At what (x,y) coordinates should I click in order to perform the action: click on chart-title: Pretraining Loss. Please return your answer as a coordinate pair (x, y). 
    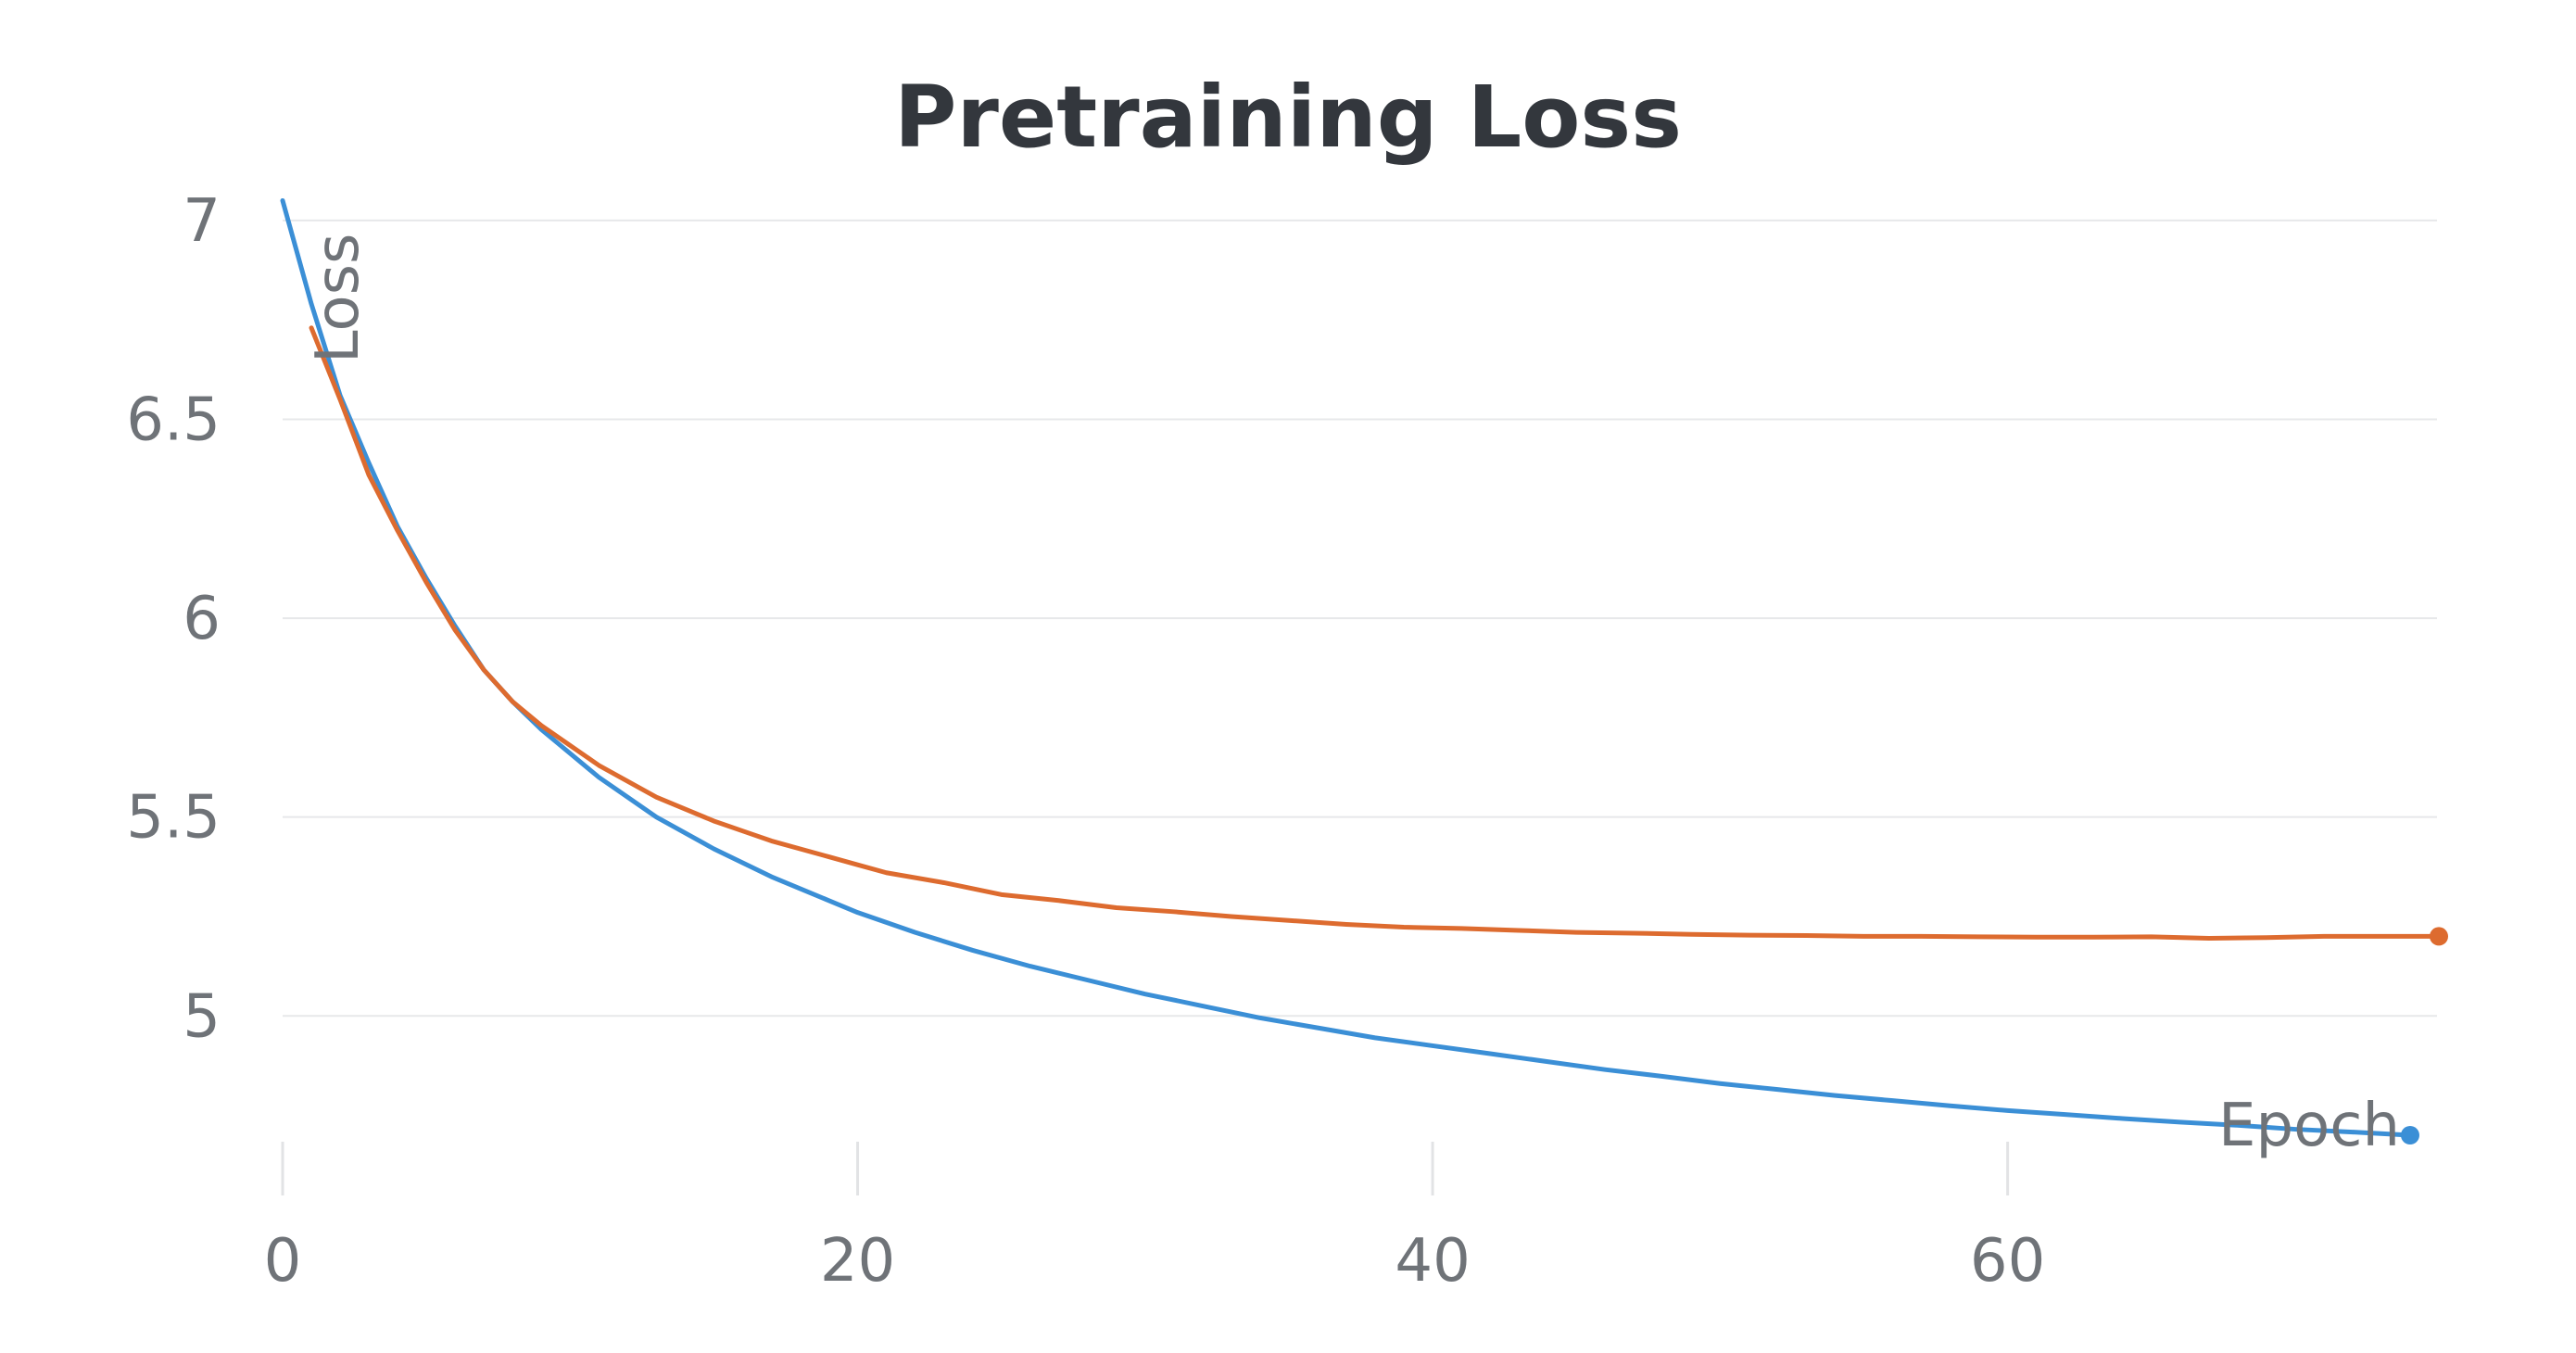
    Looking at the image, I should click on (1288, 117).